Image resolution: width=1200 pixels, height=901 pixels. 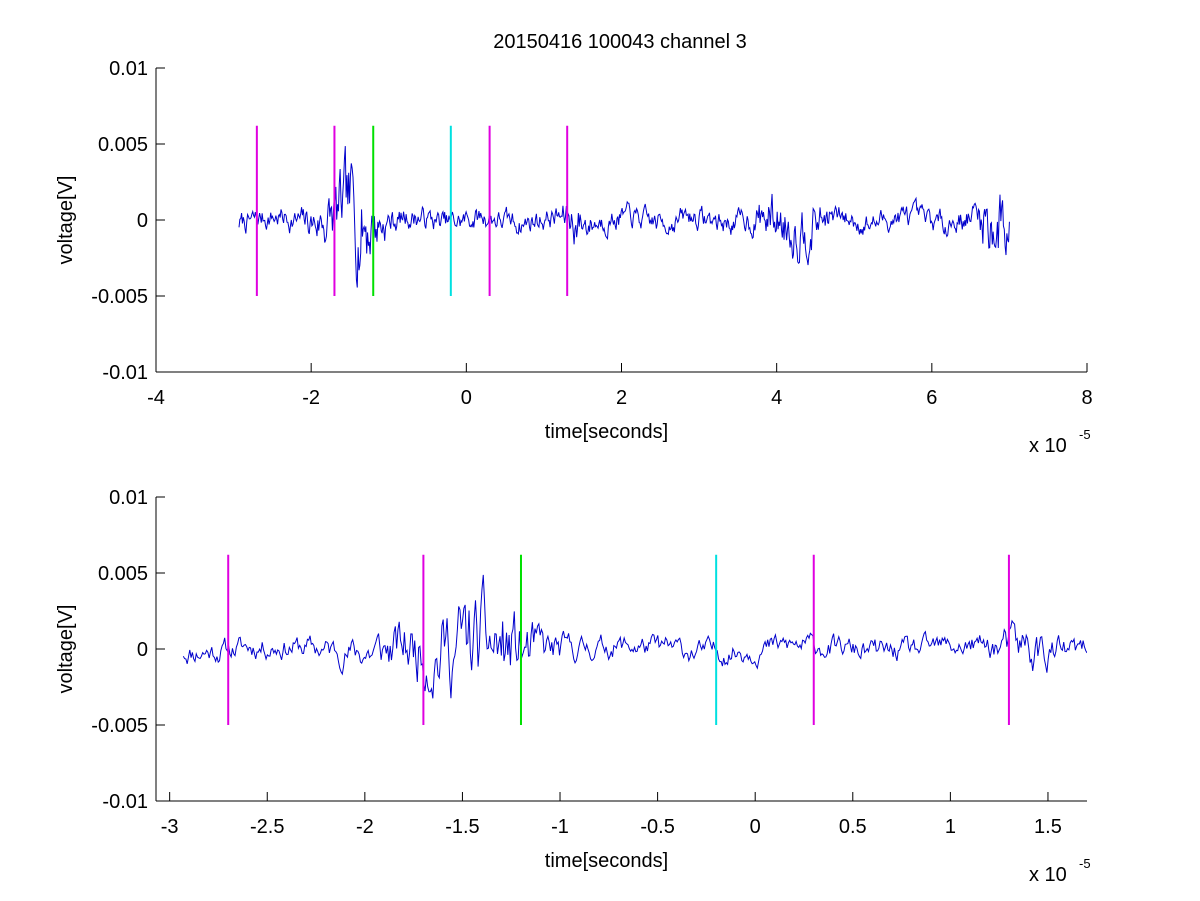 What do you see at coordinates (156, 398) in the screenshot?
I see `x-tick-label: -4` at bounding box center [156, 398].